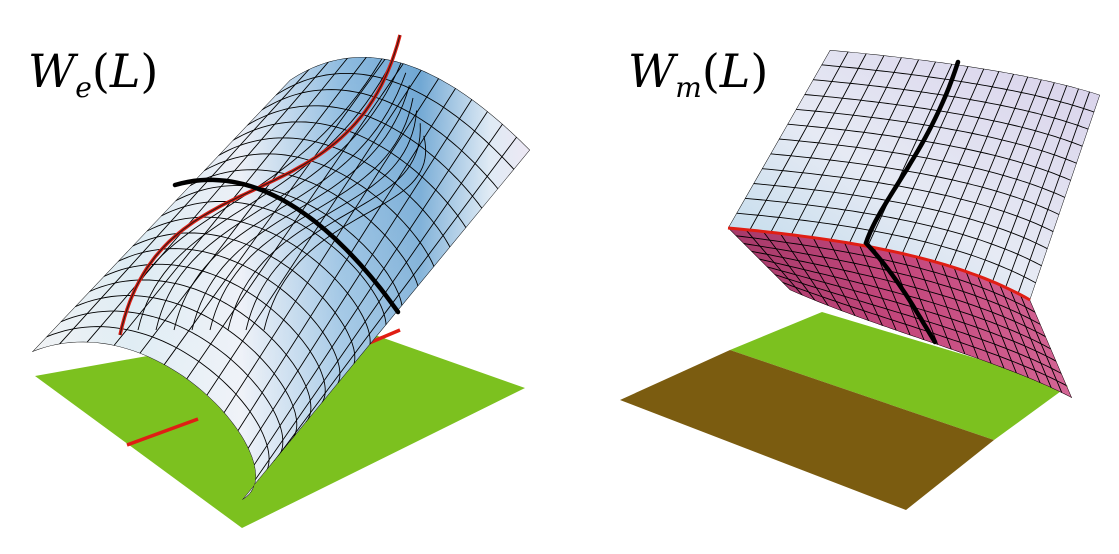 The height and width of the screenshot is (554, 1119). I want to click on right-critical-curve, so click(879, 264).